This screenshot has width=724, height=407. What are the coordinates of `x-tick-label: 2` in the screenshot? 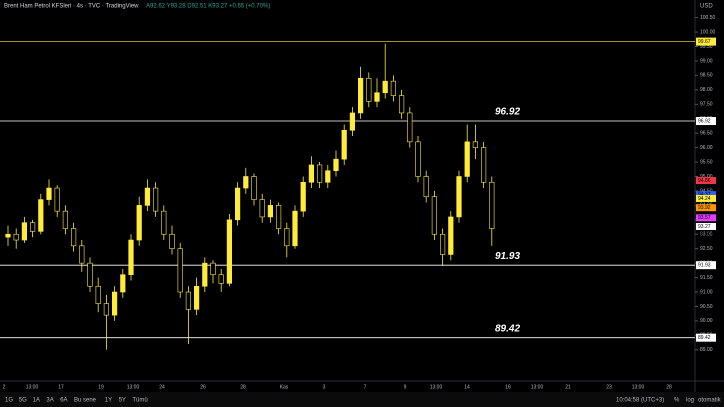 It's located at (4, 387).